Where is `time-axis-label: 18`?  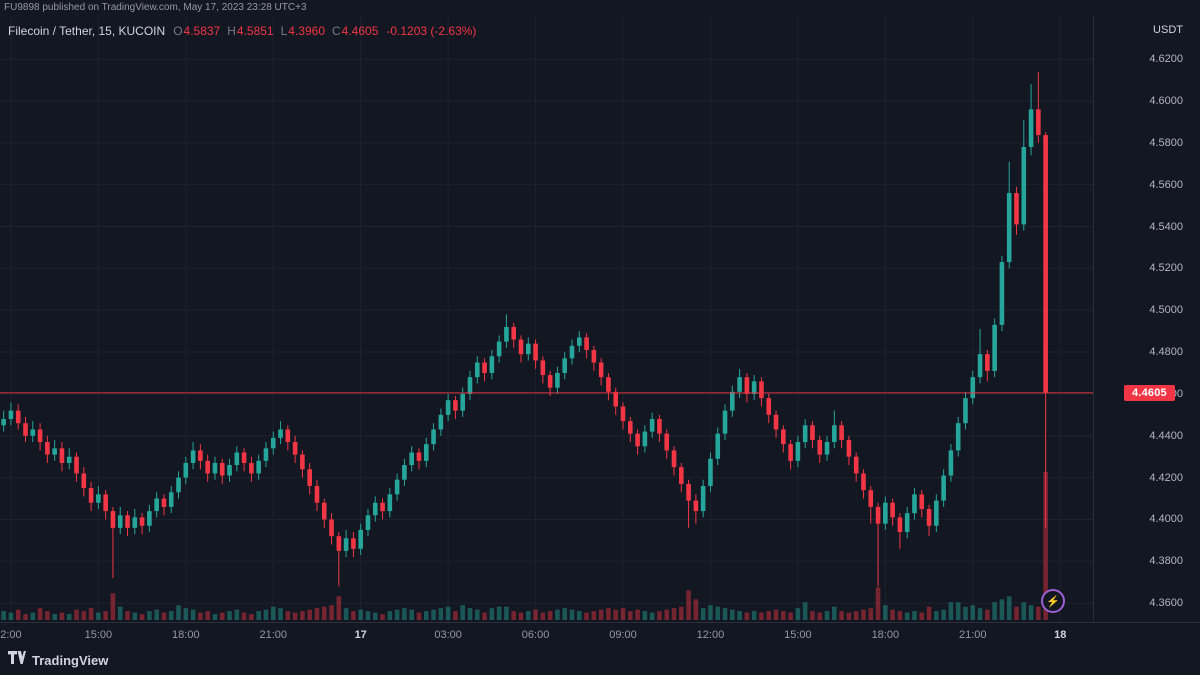
time-axis-label: 18 is located at coordinates (1060, 635).